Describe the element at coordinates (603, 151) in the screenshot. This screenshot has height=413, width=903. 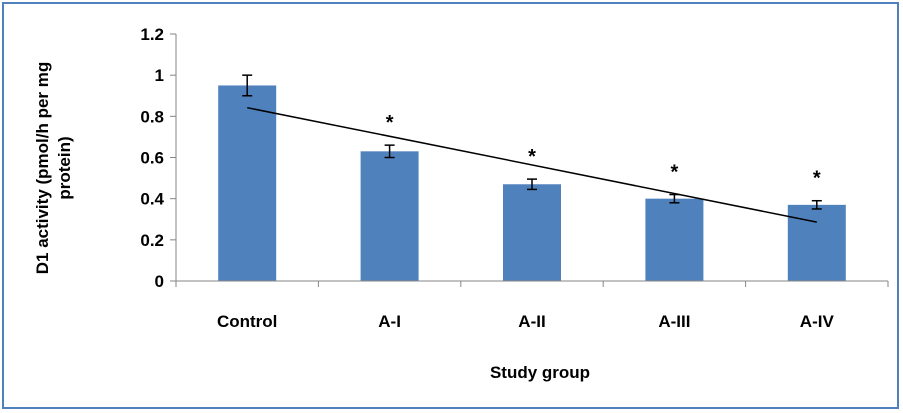
I see `significance-marks: * * * *` at that location.